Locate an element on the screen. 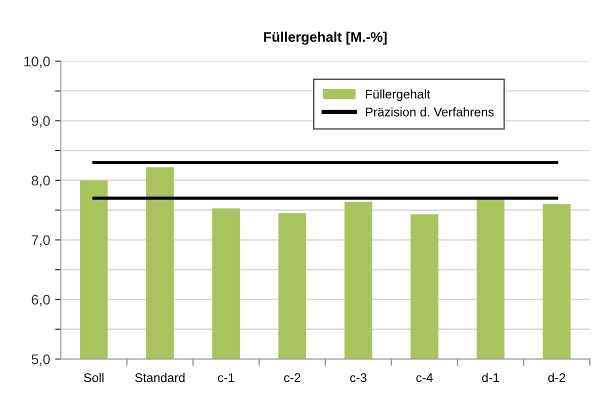 The width and height of the screenshot is (608, 408). legend-label: Füllergehalt is located at coordinates (398, 95).